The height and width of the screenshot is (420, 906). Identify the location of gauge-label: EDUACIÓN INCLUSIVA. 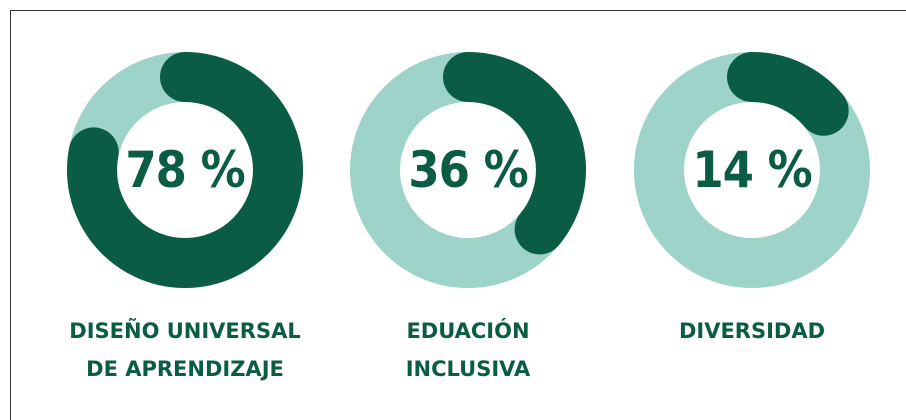
(468, 350).